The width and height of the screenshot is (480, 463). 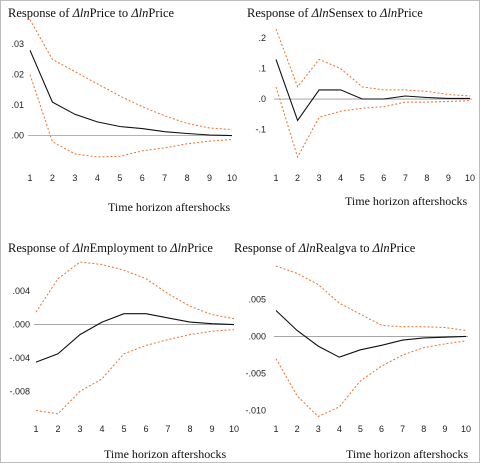 What do you see at coordinates (255, 374) in the screenshot?
I see `y-tick-label: -.005` at bounding box center [255, 374].